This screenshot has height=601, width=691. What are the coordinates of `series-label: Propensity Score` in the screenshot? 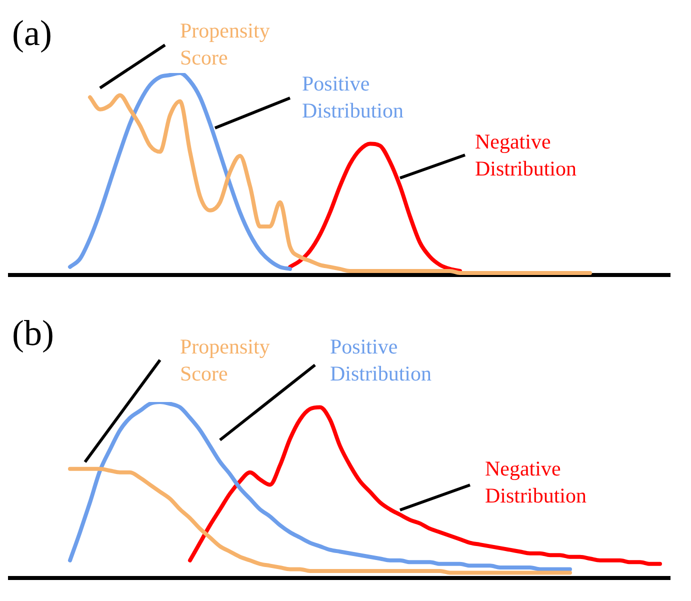 It's located at (225, 44).